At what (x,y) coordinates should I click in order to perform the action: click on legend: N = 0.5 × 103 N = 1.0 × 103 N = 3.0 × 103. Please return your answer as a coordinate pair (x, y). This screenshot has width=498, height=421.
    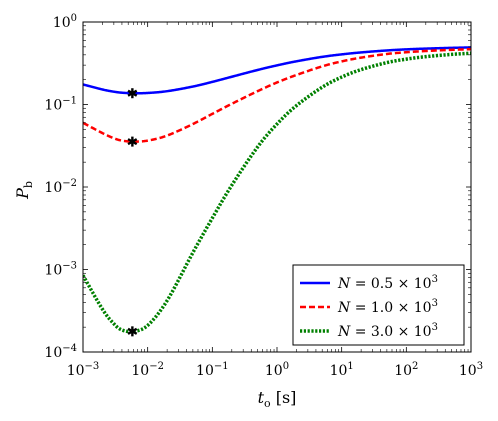
    Looking at the image, I should click on (378, 305).